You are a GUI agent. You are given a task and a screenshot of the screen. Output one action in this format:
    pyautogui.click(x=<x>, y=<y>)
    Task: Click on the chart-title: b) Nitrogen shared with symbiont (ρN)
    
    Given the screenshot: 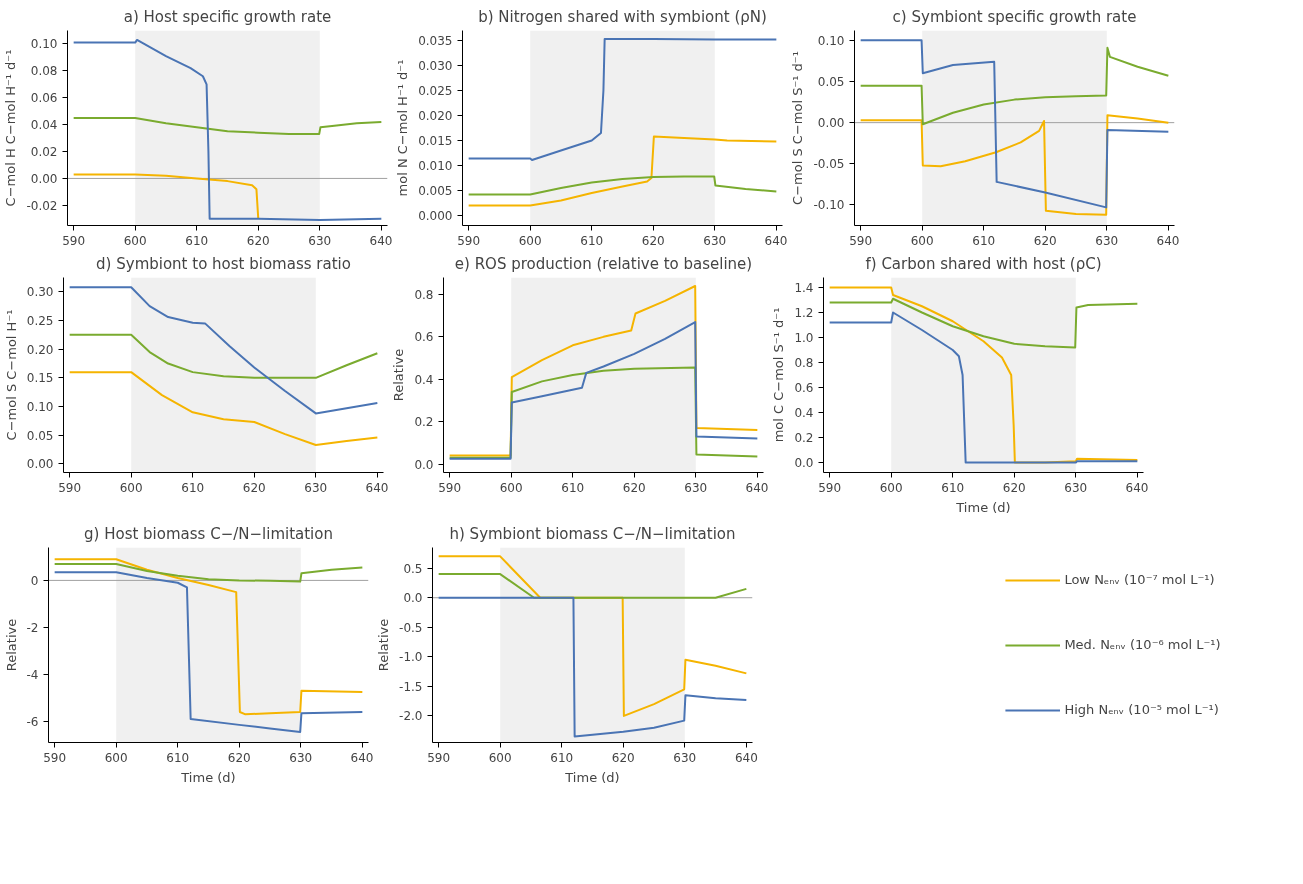 What is the action you would take?
    pyautogui.click(x=622, y=16)
    